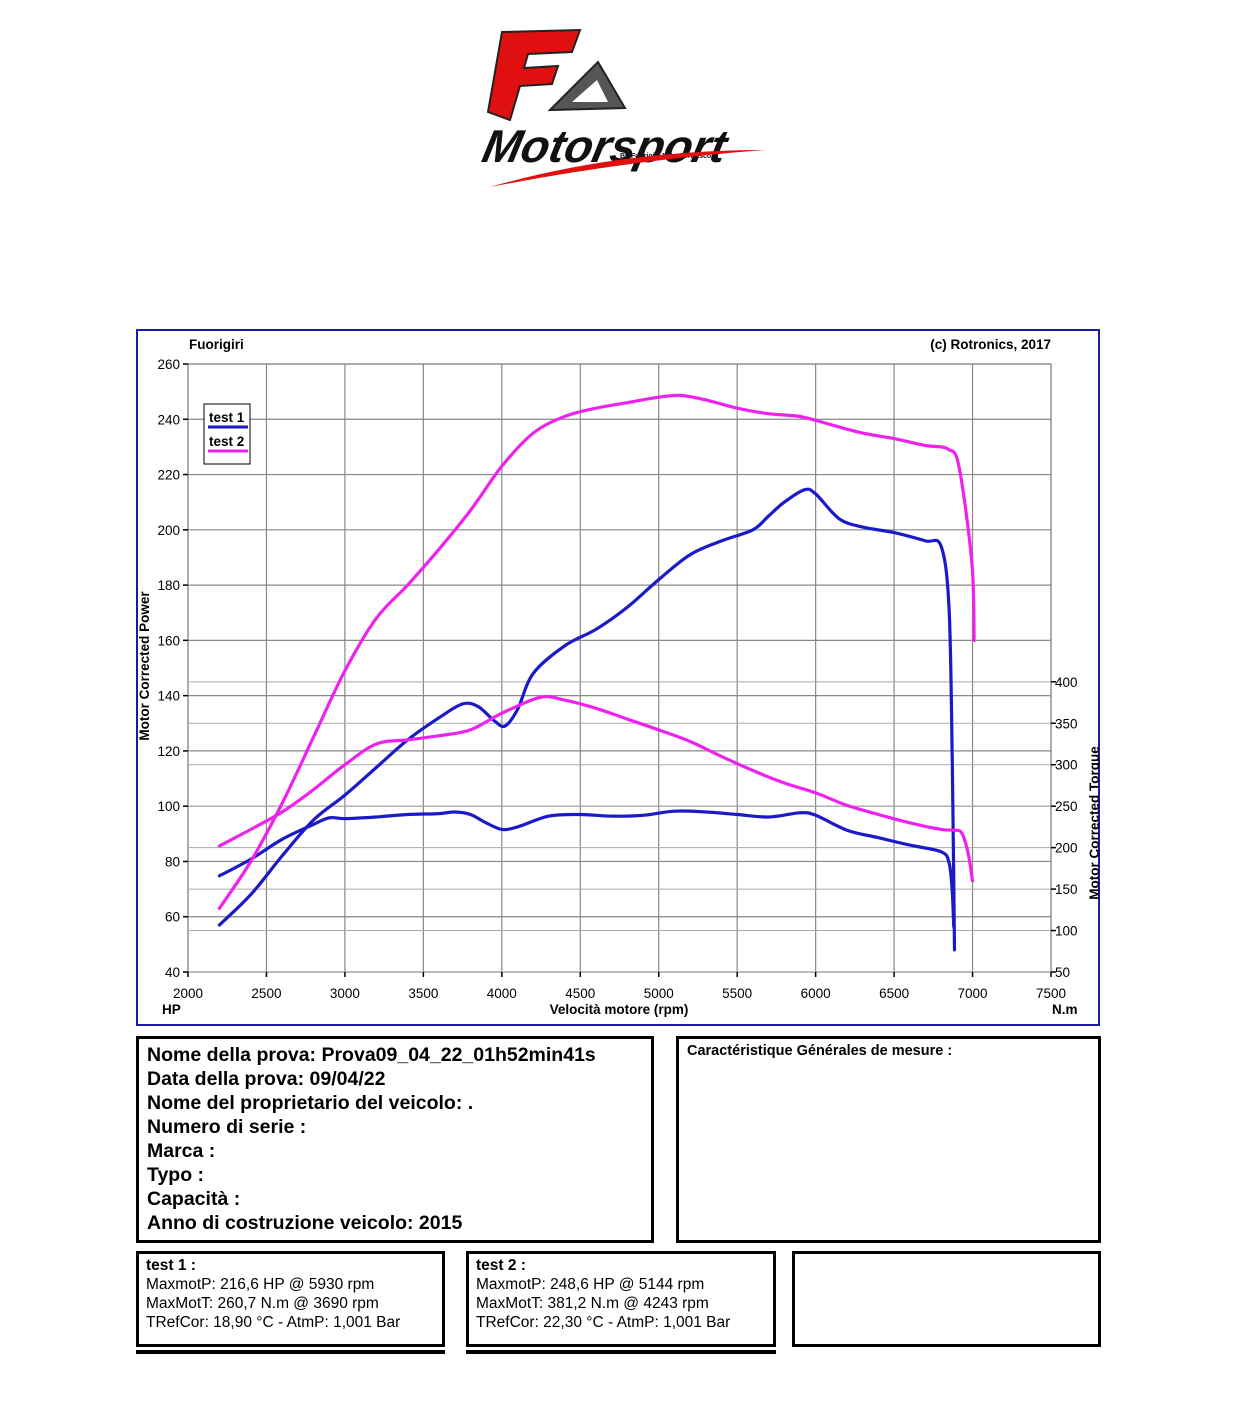 This screenshot has height=1418, width=1240. What do you see at coordinates (260, 1284) in the screenshot?
I see `test1-max-power: MaxmotP: 216,6 HP @ 5930 rpm` at bounding box center [260, 1284].